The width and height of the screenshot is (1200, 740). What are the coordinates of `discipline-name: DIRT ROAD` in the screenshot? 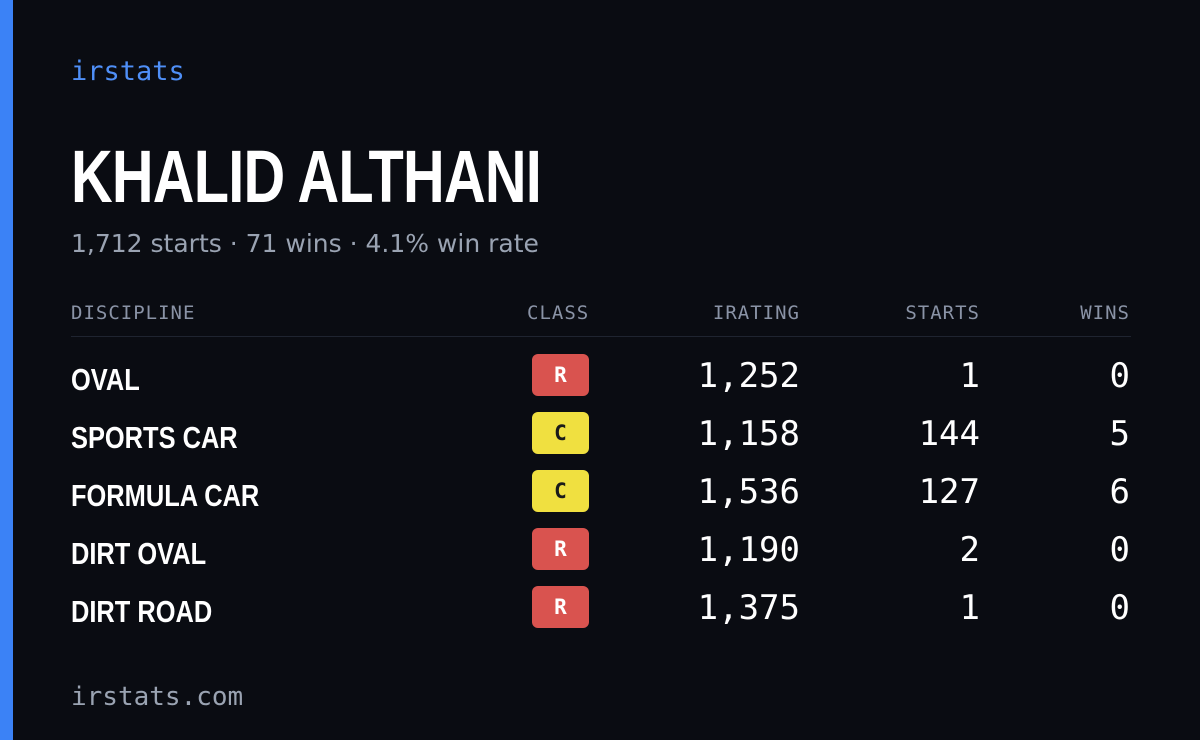 It's located at (142, 611).